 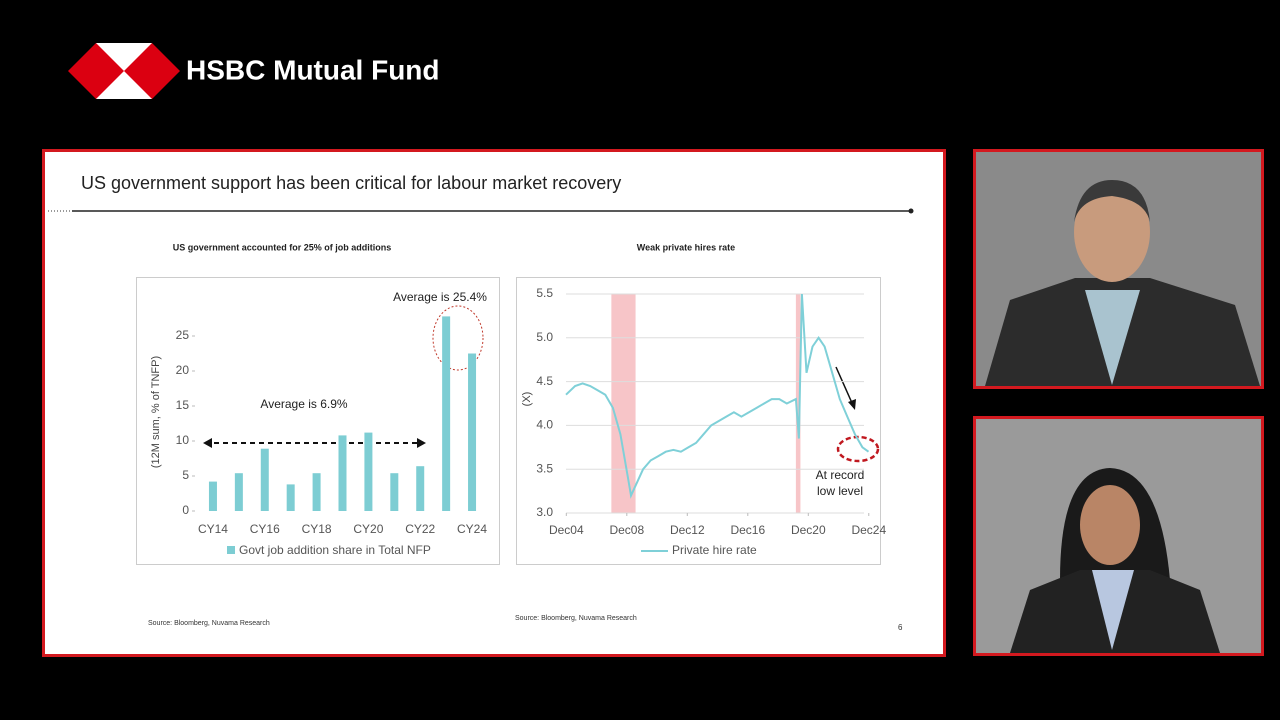 I want to click on legend-label: Private hire rate, so click(x=714, y=550).